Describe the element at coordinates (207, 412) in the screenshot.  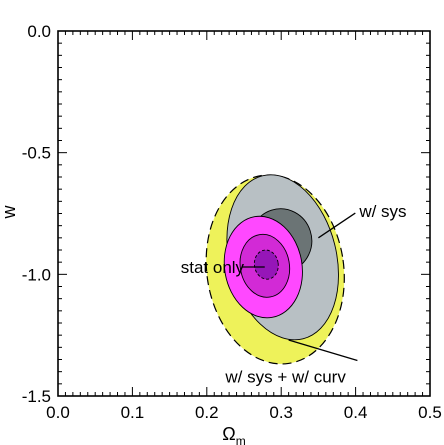
I see `x-tick-label: 0.2` at that location.